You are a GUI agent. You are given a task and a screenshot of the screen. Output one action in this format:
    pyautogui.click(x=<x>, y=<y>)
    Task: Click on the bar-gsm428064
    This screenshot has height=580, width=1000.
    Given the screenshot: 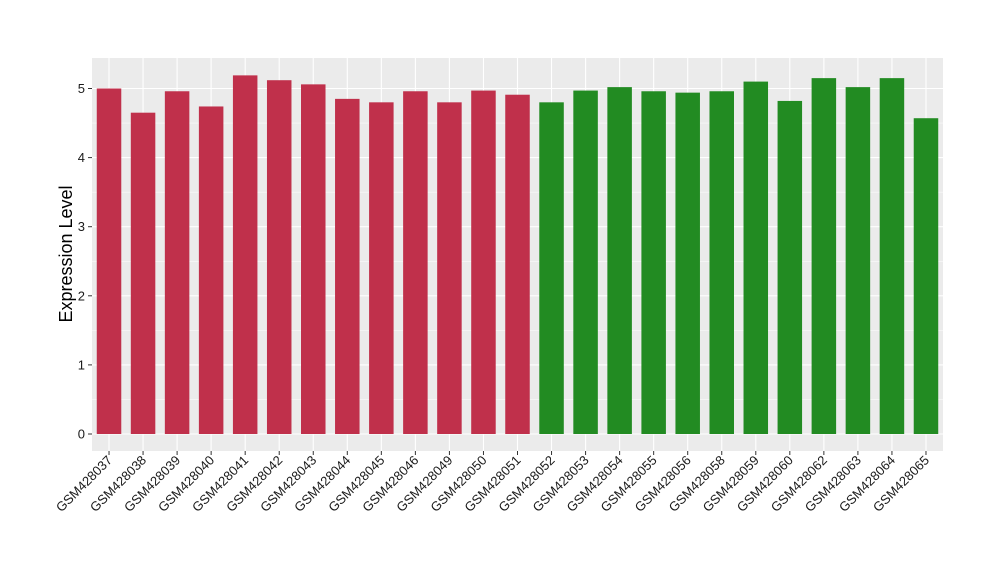 What is the action you would take?
    pyautogui.click(x=892, y=256)
    